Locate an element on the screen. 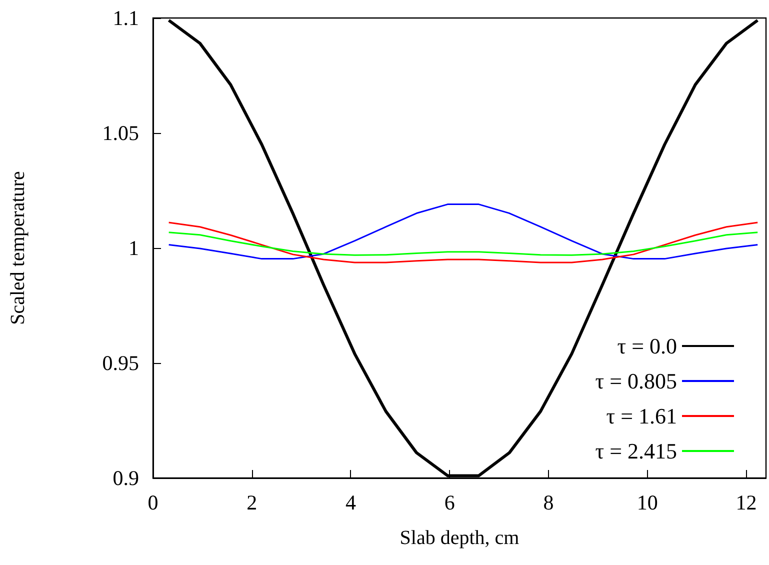 The height and width of the screenshot is (565, 769). y-axis-title: Scaled temperature is located at coordinates (18, 247).